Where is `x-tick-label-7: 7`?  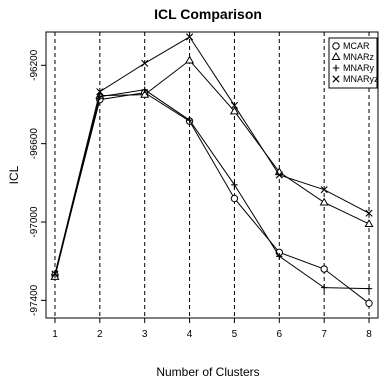
x-tick-label-7: 7 is located at coordinates (324, 334).